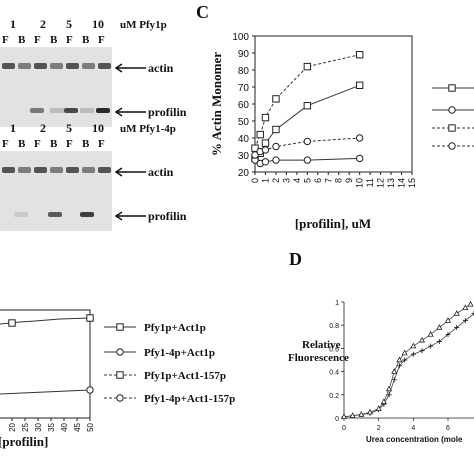 The width and height of the screenshot is (474, 474). What do you see at coordinates (370, 182) in the screenshot?
I see `x-tick-label: 11` at bounding box center [370, 182].